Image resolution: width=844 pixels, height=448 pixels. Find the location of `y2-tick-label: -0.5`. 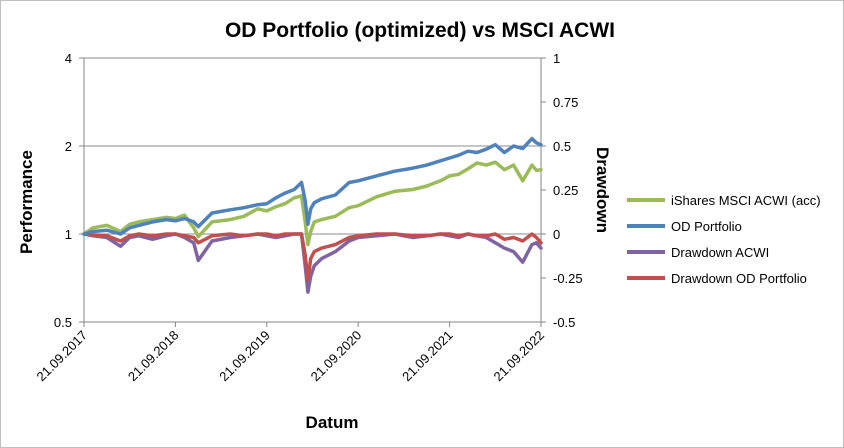

y2-tick-label: -0.5 is located at coordinates (564, 322).